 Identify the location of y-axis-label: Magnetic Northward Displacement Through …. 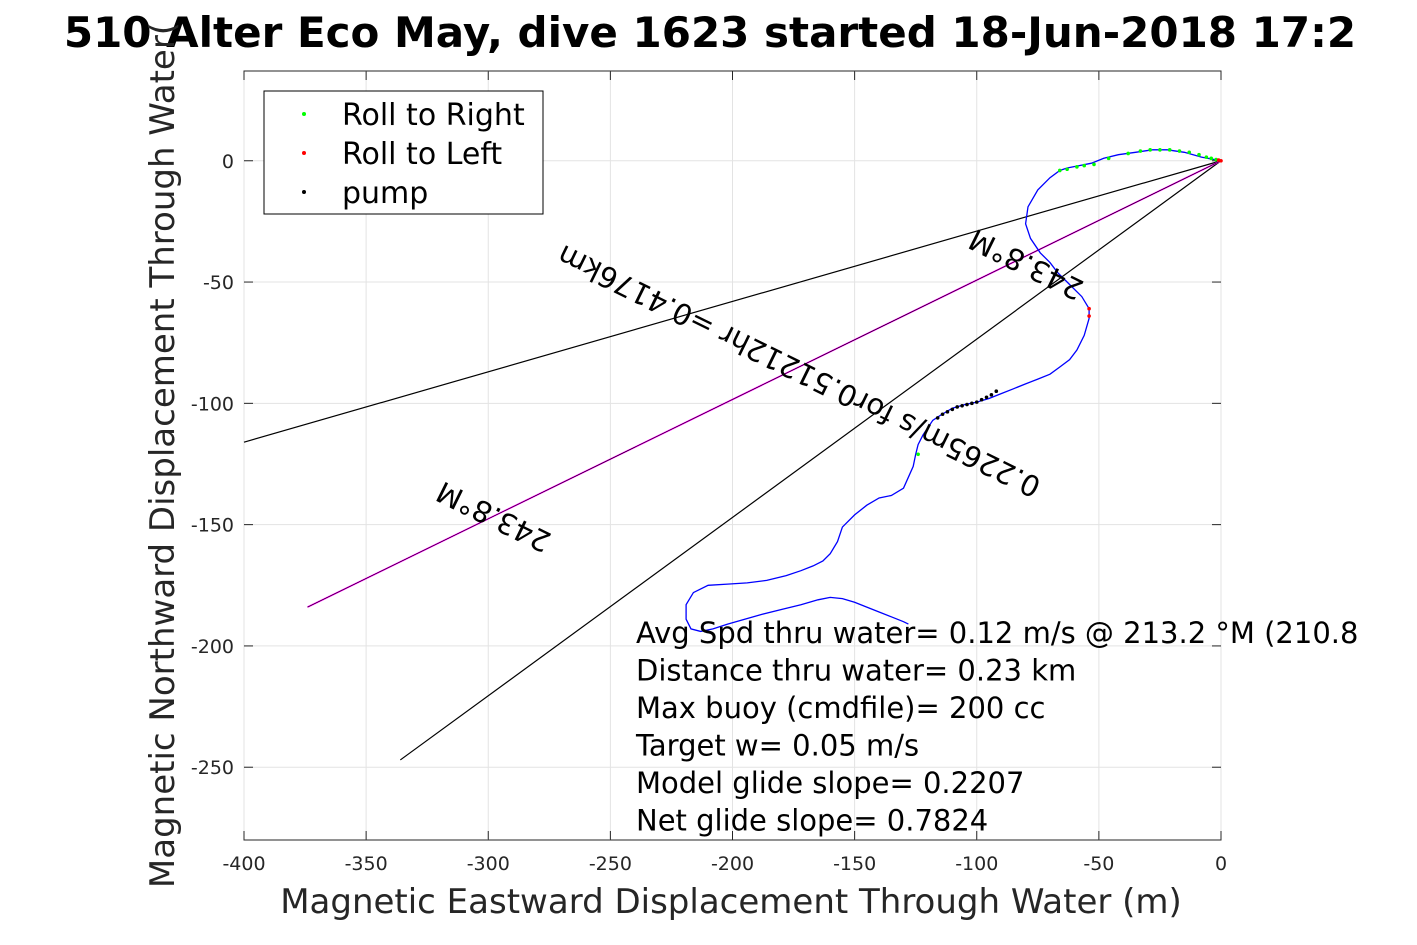
(163, 455).